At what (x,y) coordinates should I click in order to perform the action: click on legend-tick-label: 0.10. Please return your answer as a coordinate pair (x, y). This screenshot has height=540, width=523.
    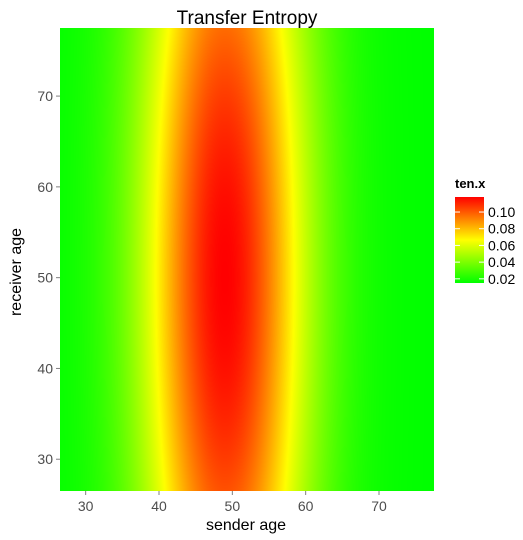
    Looking at the image, I should click on (501, 212).